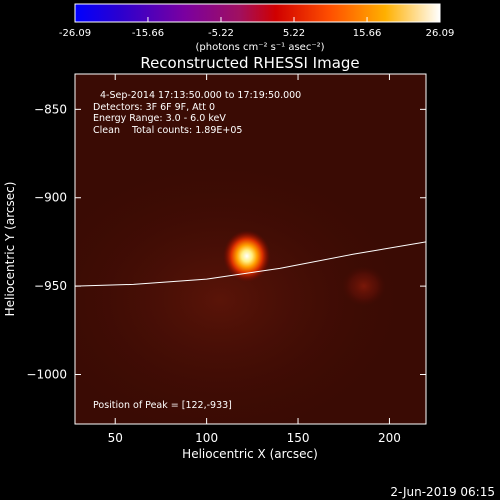  Describe the element at coordinates (162, 405) in the screenshot. I see `peak-position-label: Position of Peak = [122,-933]` at that location.